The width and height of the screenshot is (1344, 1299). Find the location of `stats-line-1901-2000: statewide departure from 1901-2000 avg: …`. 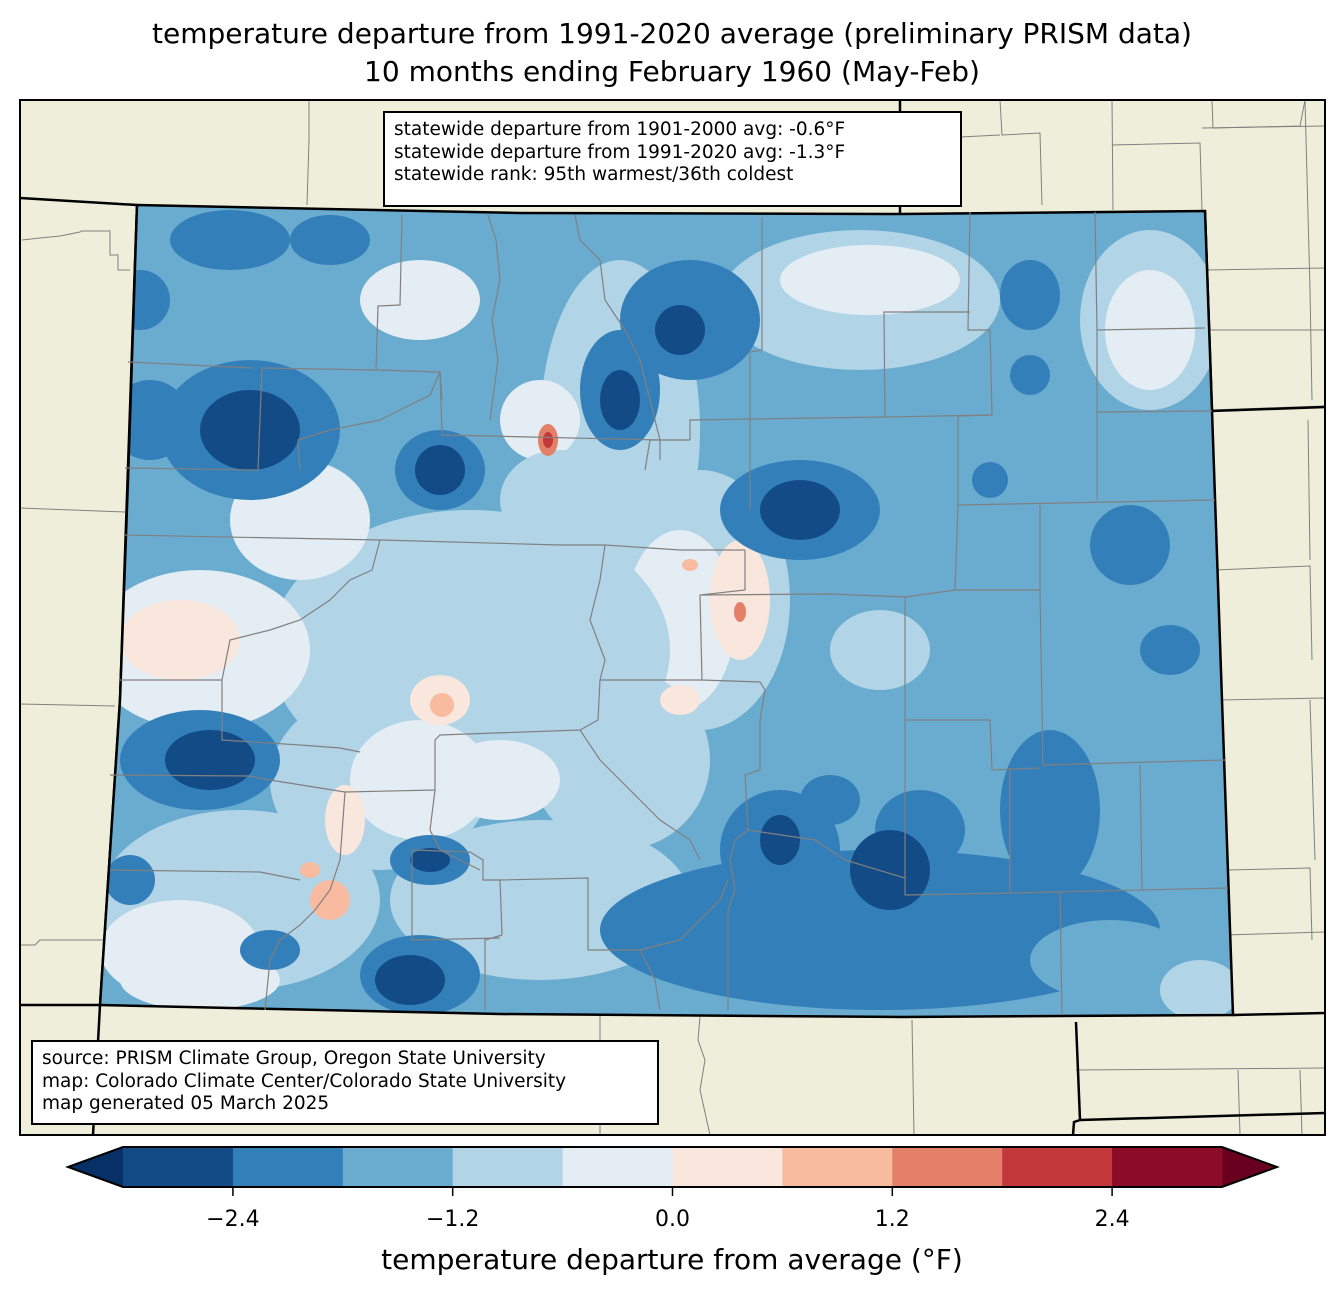

stats-line-1901-2000: statewide departure from 1901-2000 avg: … is located at coordinates (620, 129).